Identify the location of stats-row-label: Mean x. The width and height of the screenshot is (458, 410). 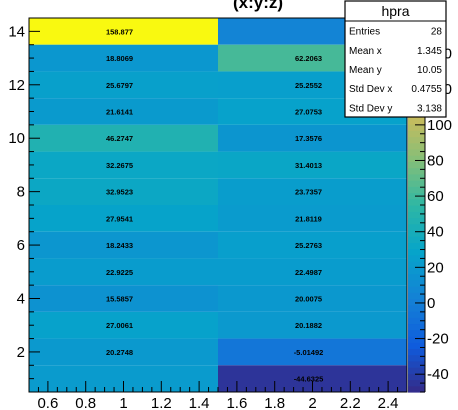
(365, 51).